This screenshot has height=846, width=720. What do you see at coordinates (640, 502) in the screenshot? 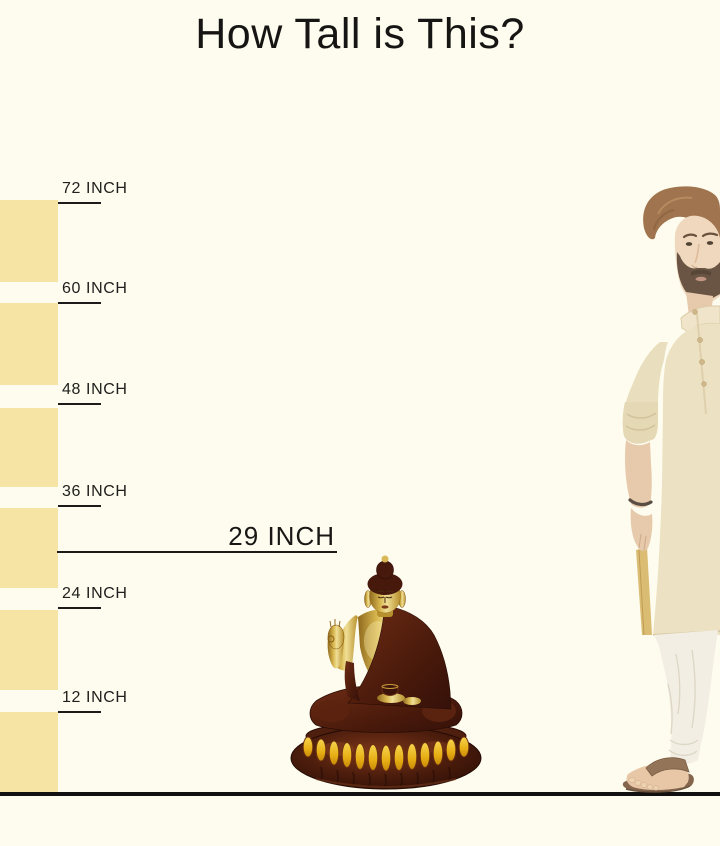
I see `man-bracelet` at bounding box center [640, 502].